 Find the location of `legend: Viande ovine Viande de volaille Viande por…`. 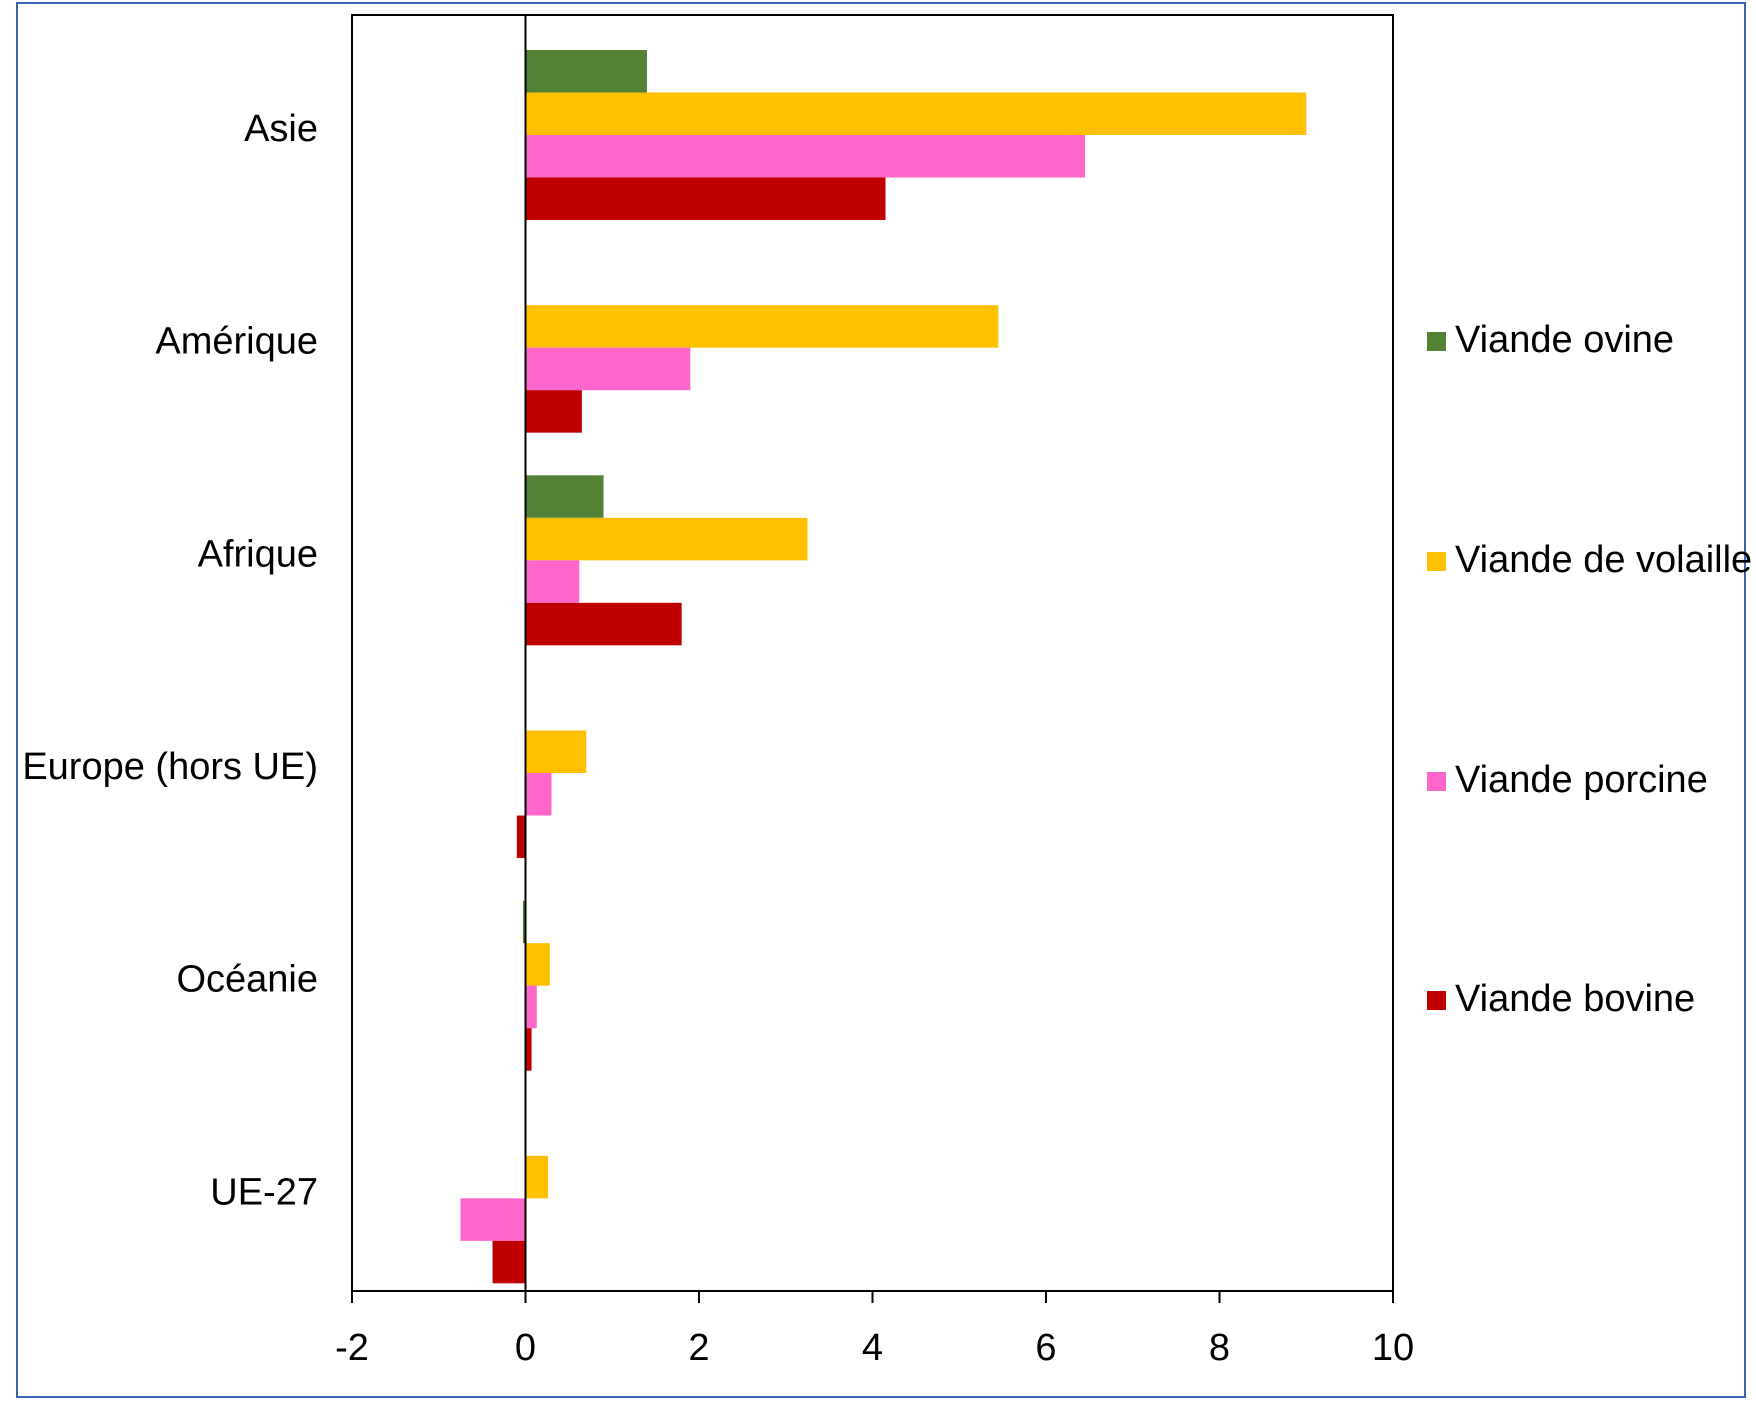

legend: Viande ovine Viande de volaille Viande por… is located at coordinates (1589, 669).